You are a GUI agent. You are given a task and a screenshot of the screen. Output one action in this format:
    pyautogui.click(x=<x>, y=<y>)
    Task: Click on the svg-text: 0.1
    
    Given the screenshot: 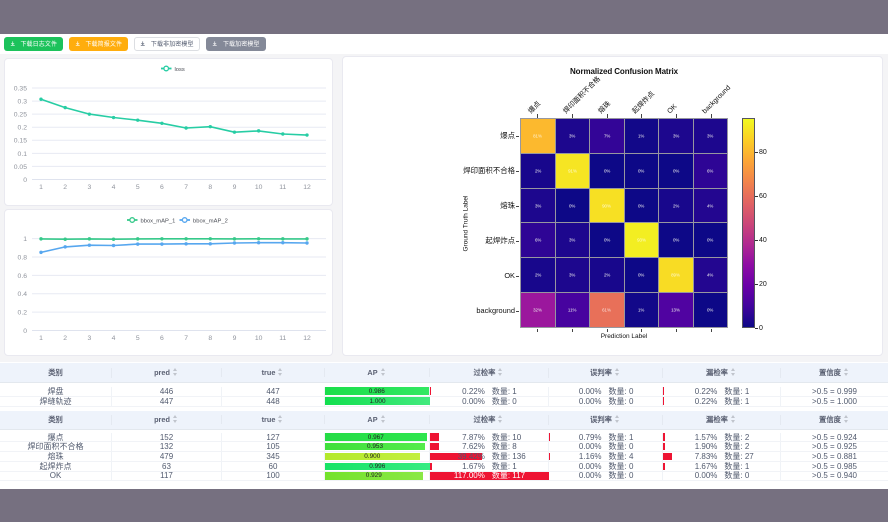 What is the action you would take?
    pyautogui.click(x=23, y=154)
    